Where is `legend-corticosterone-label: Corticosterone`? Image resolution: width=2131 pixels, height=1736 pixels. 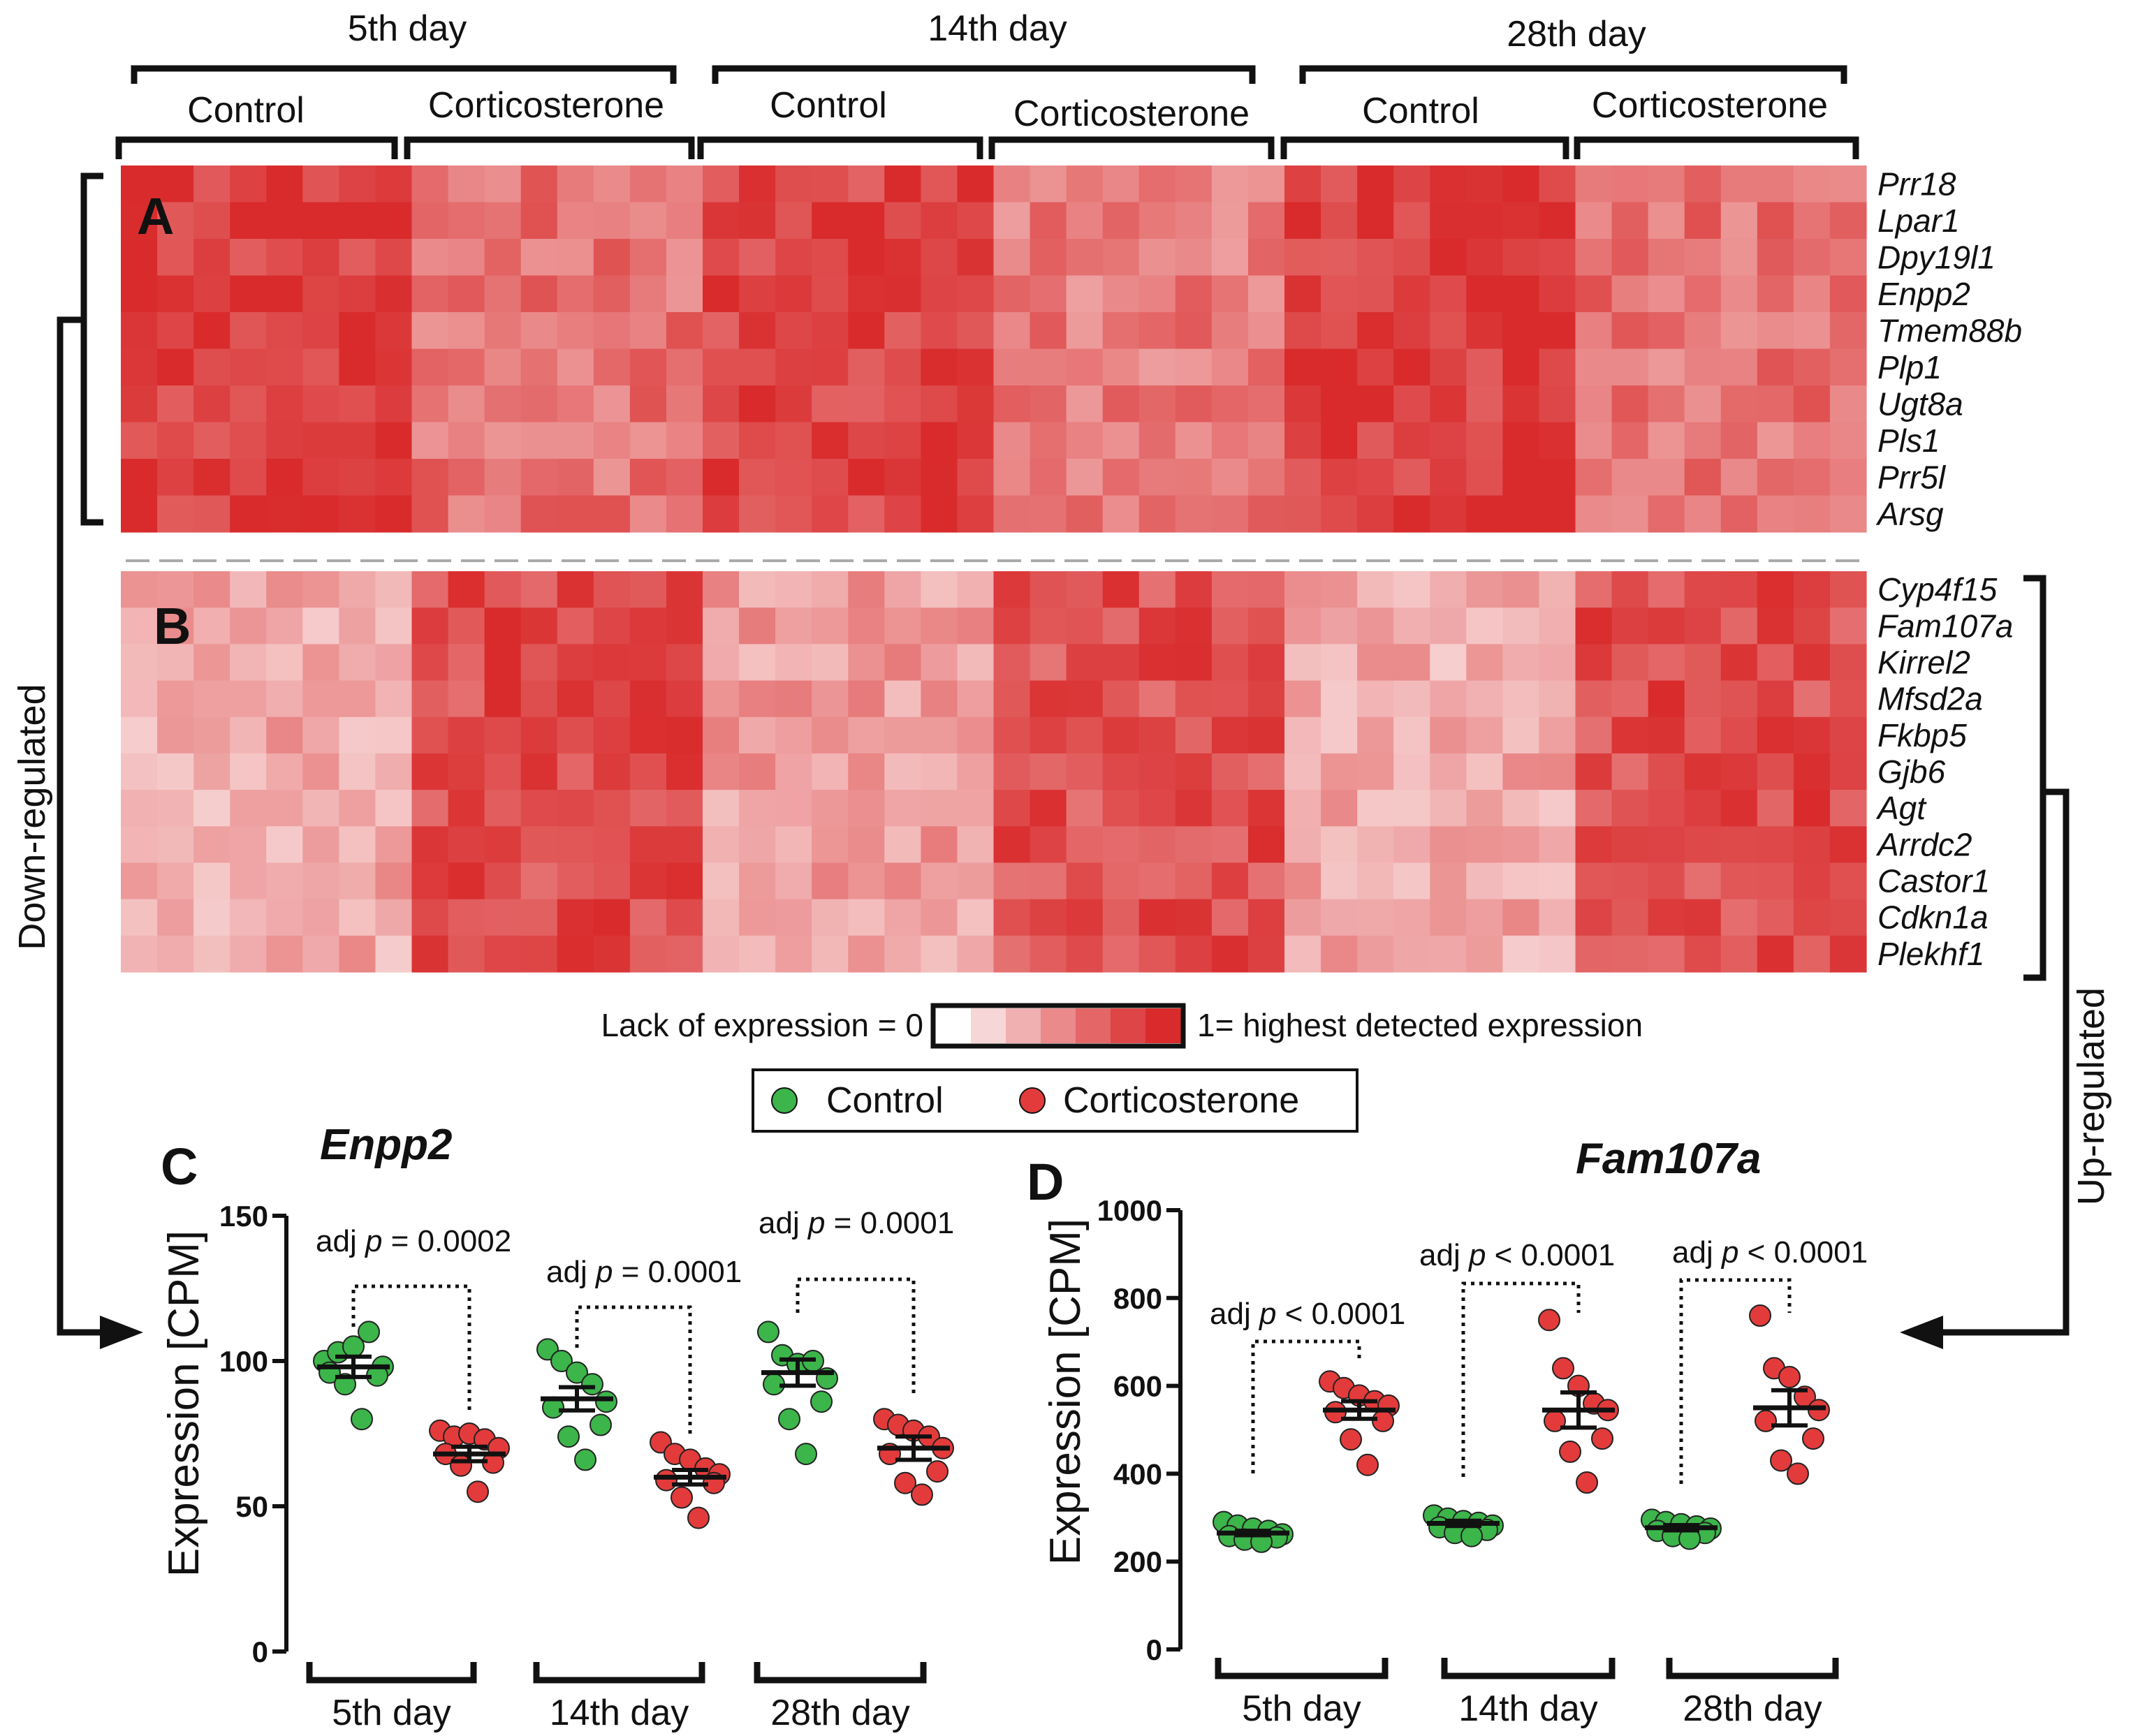
legend-corticosterone-label: Corticosterone is located at coordinates (1181, 1100).